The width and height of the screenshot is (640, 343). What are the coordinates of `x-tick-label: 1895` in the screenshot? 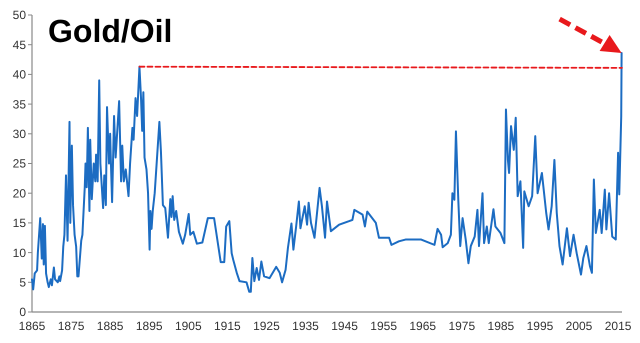 It's located at (149, 326).